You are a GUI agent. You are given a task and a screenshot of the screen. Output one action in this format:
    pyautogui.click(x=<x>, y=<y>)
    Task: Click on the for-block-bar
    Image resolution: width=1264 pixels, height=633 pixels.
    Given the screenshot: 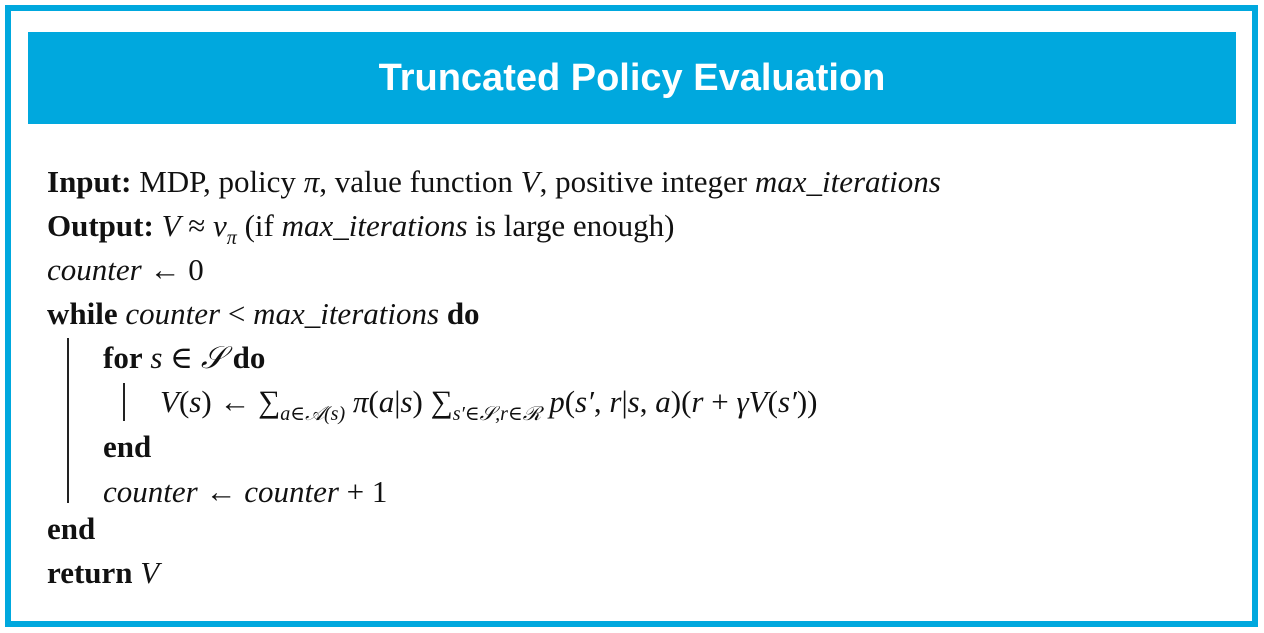 What is the action you would take?
    pyautogui.click(x=124, y=402)
    